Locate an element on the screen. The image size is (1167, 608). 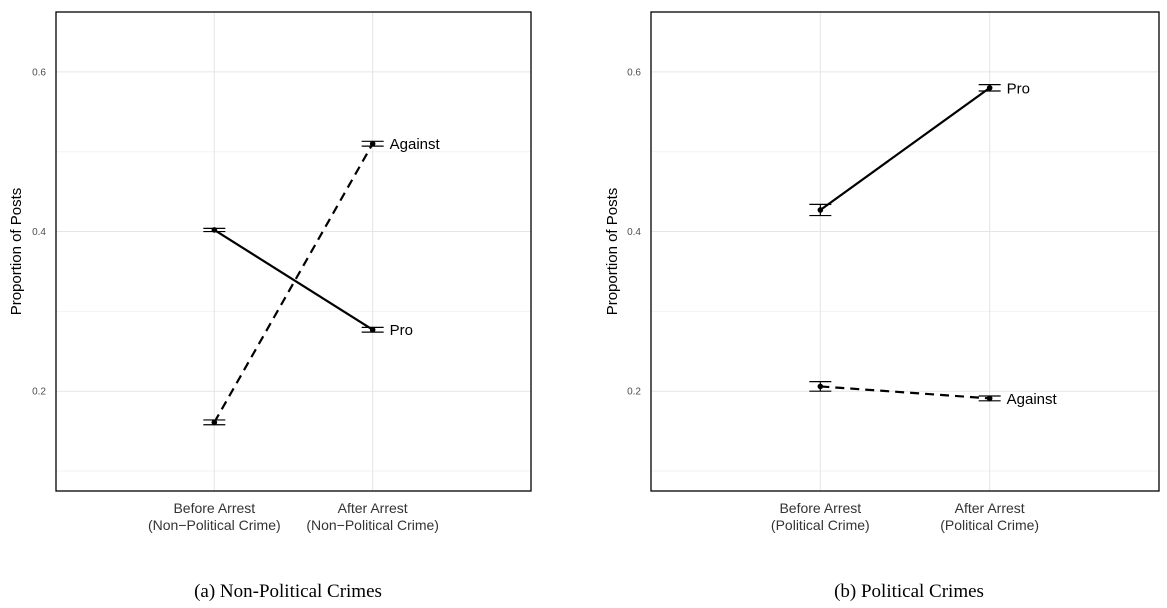
x-tick-label: Before Arrest (Political Crime) is located at coordinates (820, 516).